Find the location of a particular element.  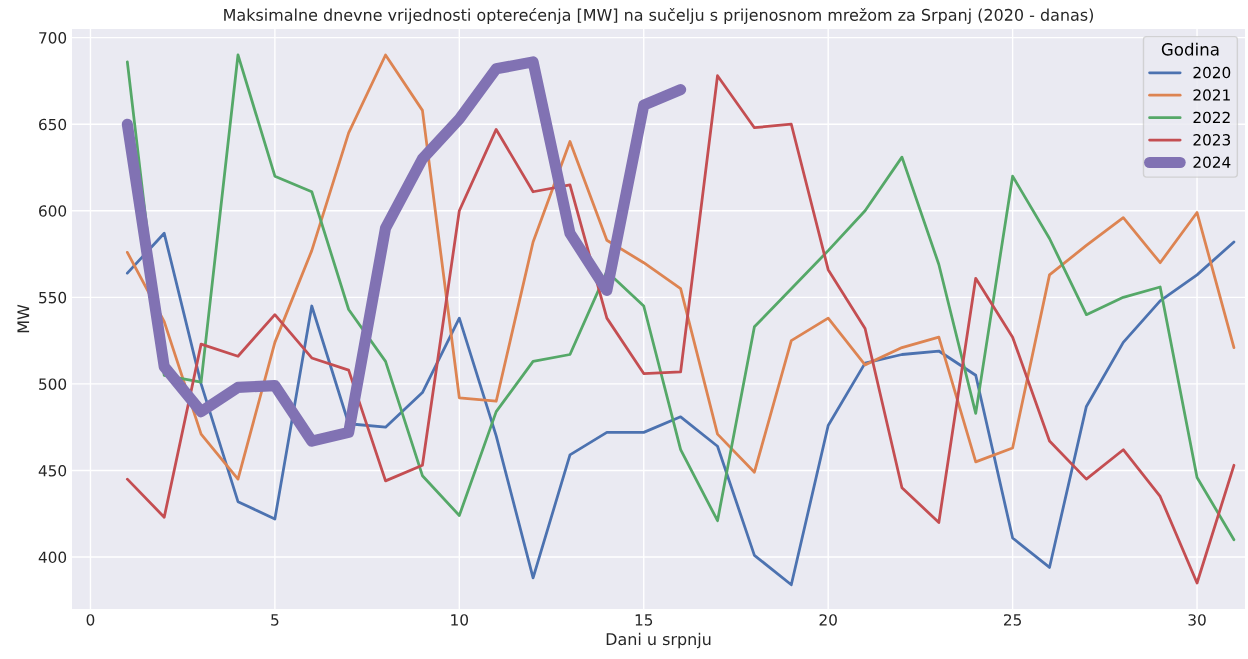

legend-label: 2021 is located at coordinates (1211, 95).